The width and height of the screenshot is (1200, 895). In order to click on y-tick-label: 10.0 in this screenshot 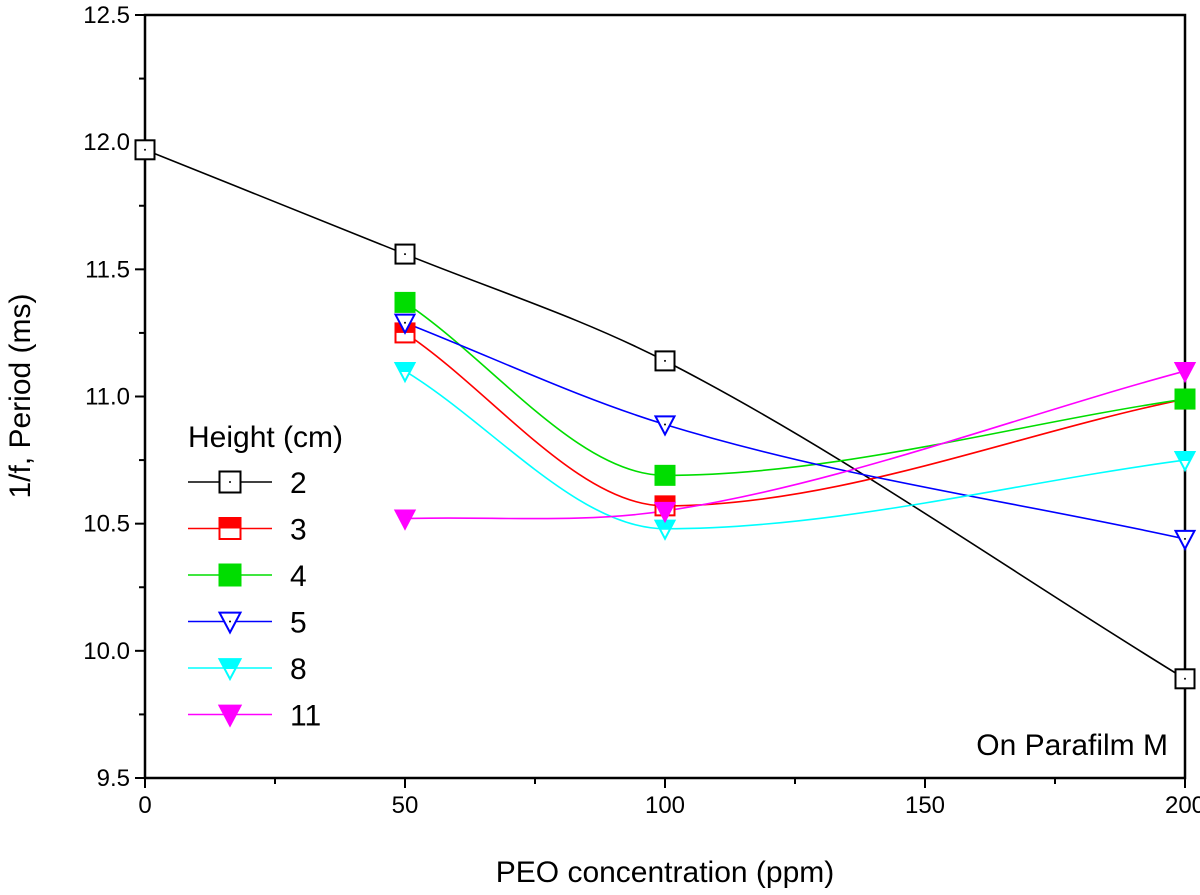, I will do `click(106, 651)`.